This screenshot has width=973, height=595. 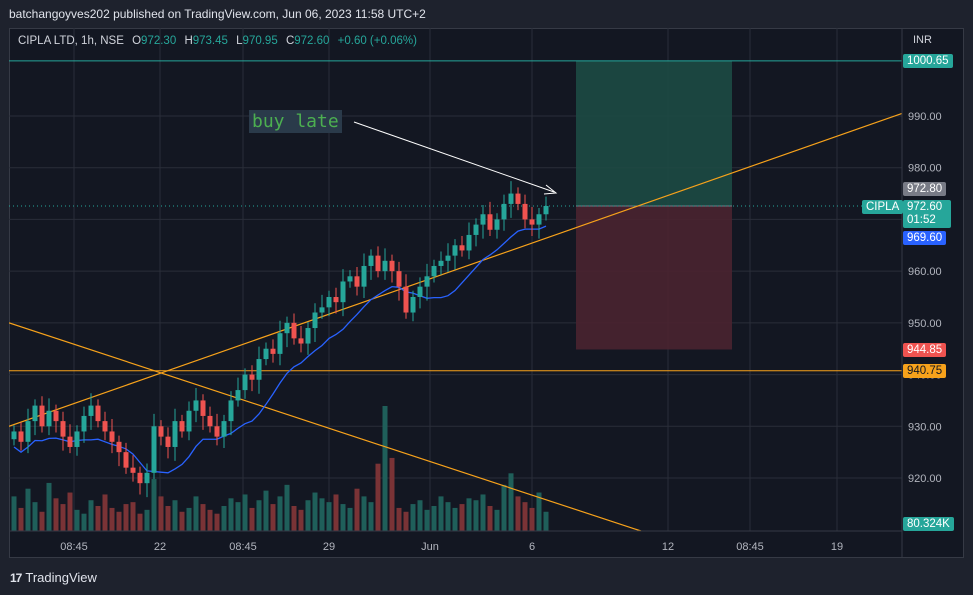 I want to click on arrow-head-icon, so click(x=550, y=189).